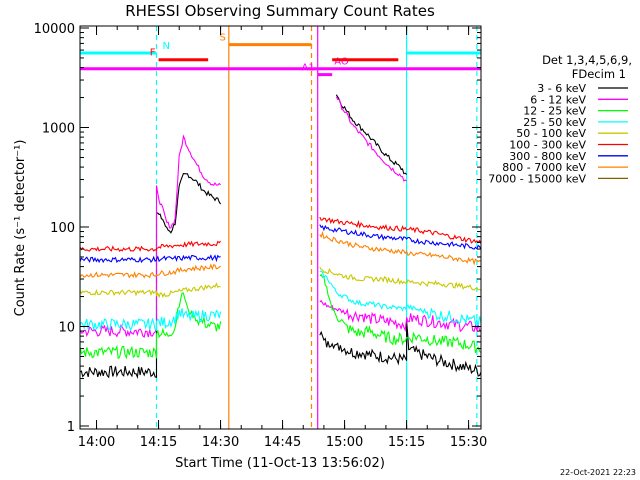 The width and height of the screenshot is (640, 480). What do you see at coordinates (222, 38) in the screenshot?
I see `flag-label-2: S` at bounding box center [222, 38].